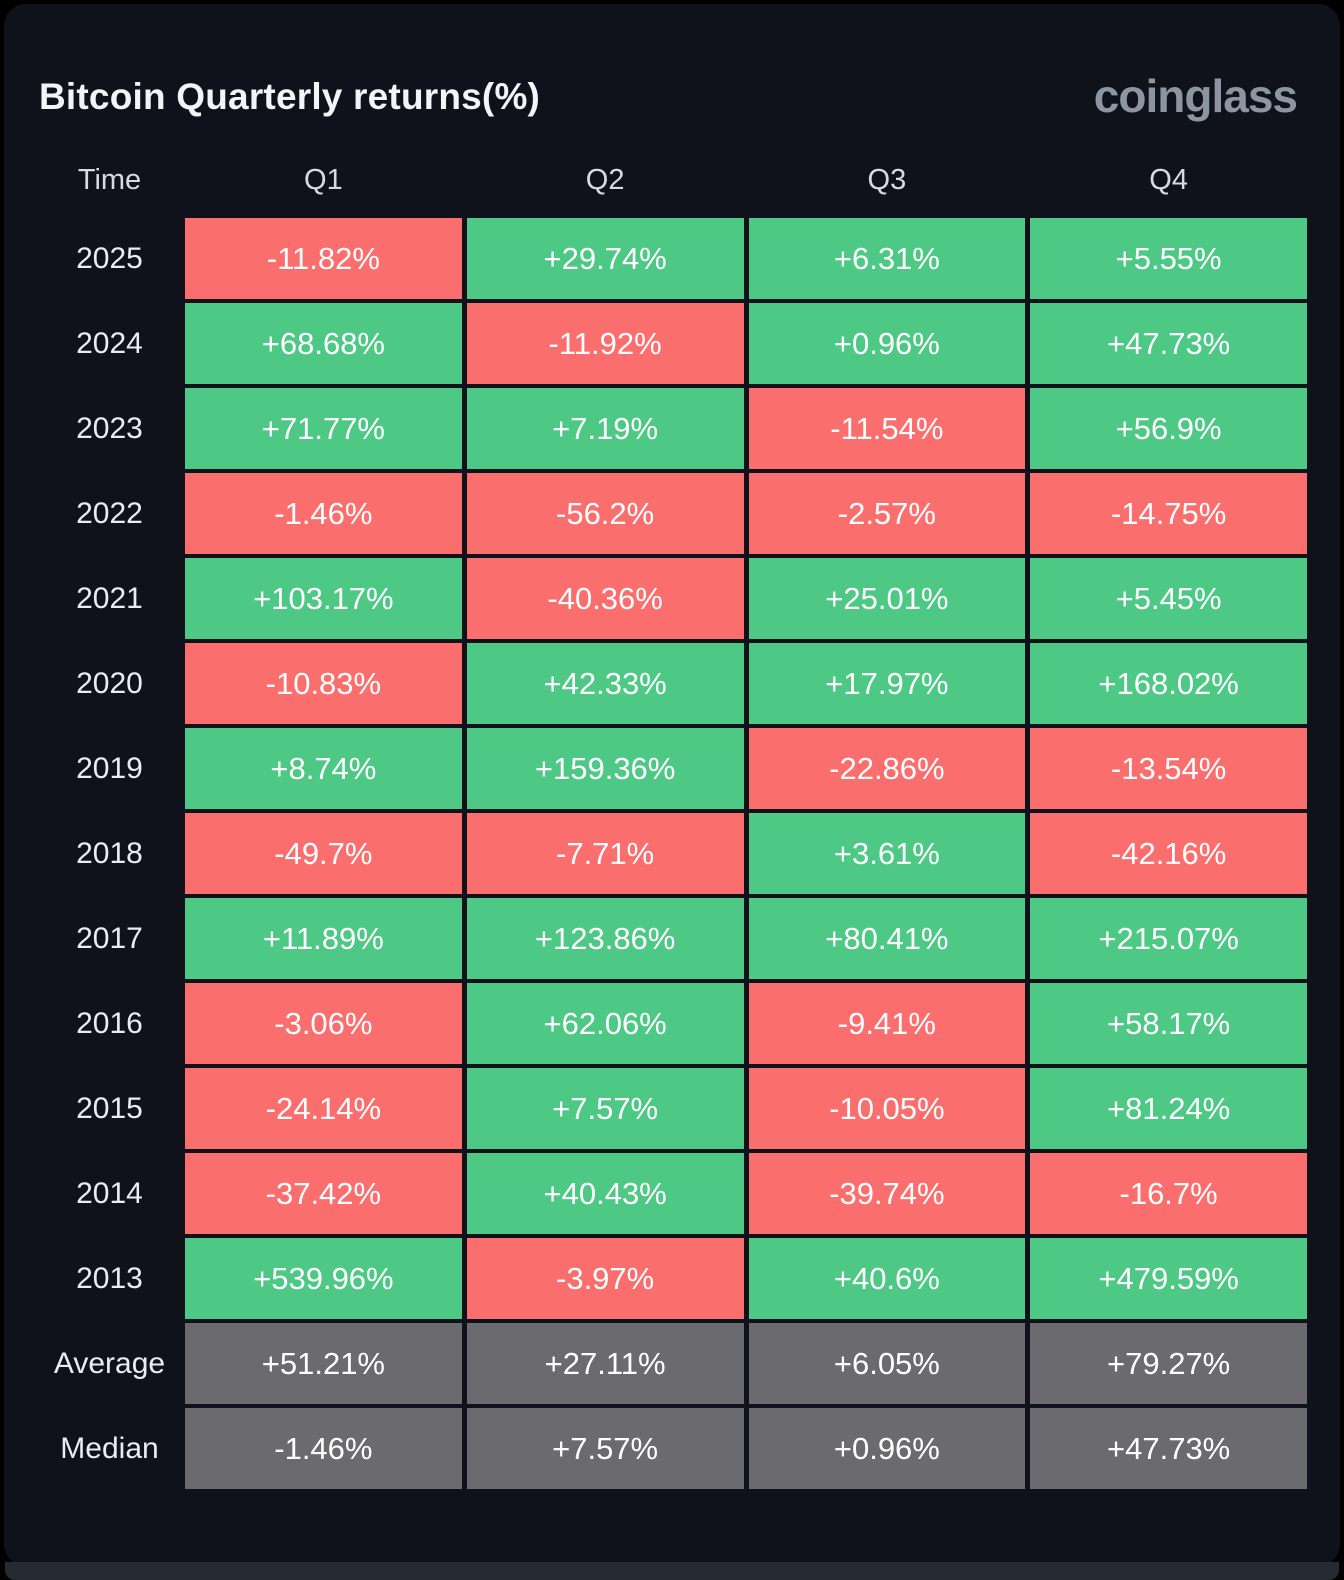  What do you see at coordinates (323, 1108) in the screenshot?
I see `return-cell: -24.14%` at bounding box center [323, 1108].